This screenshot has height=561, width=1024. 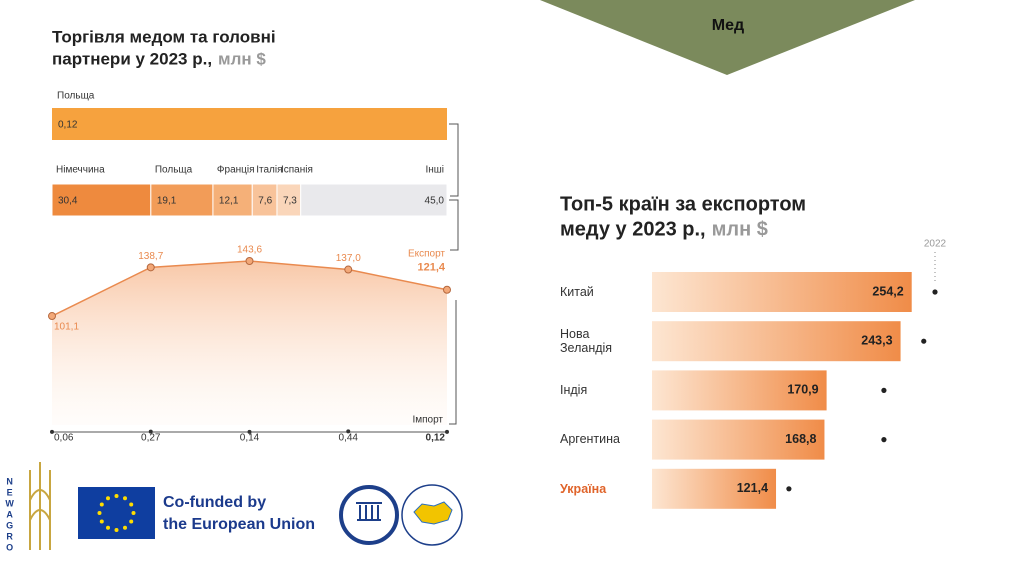 What do you see at coordinates (249, 250) in the screenshot?
I see `value-label: 143,6` at bounding box center [249, 250].